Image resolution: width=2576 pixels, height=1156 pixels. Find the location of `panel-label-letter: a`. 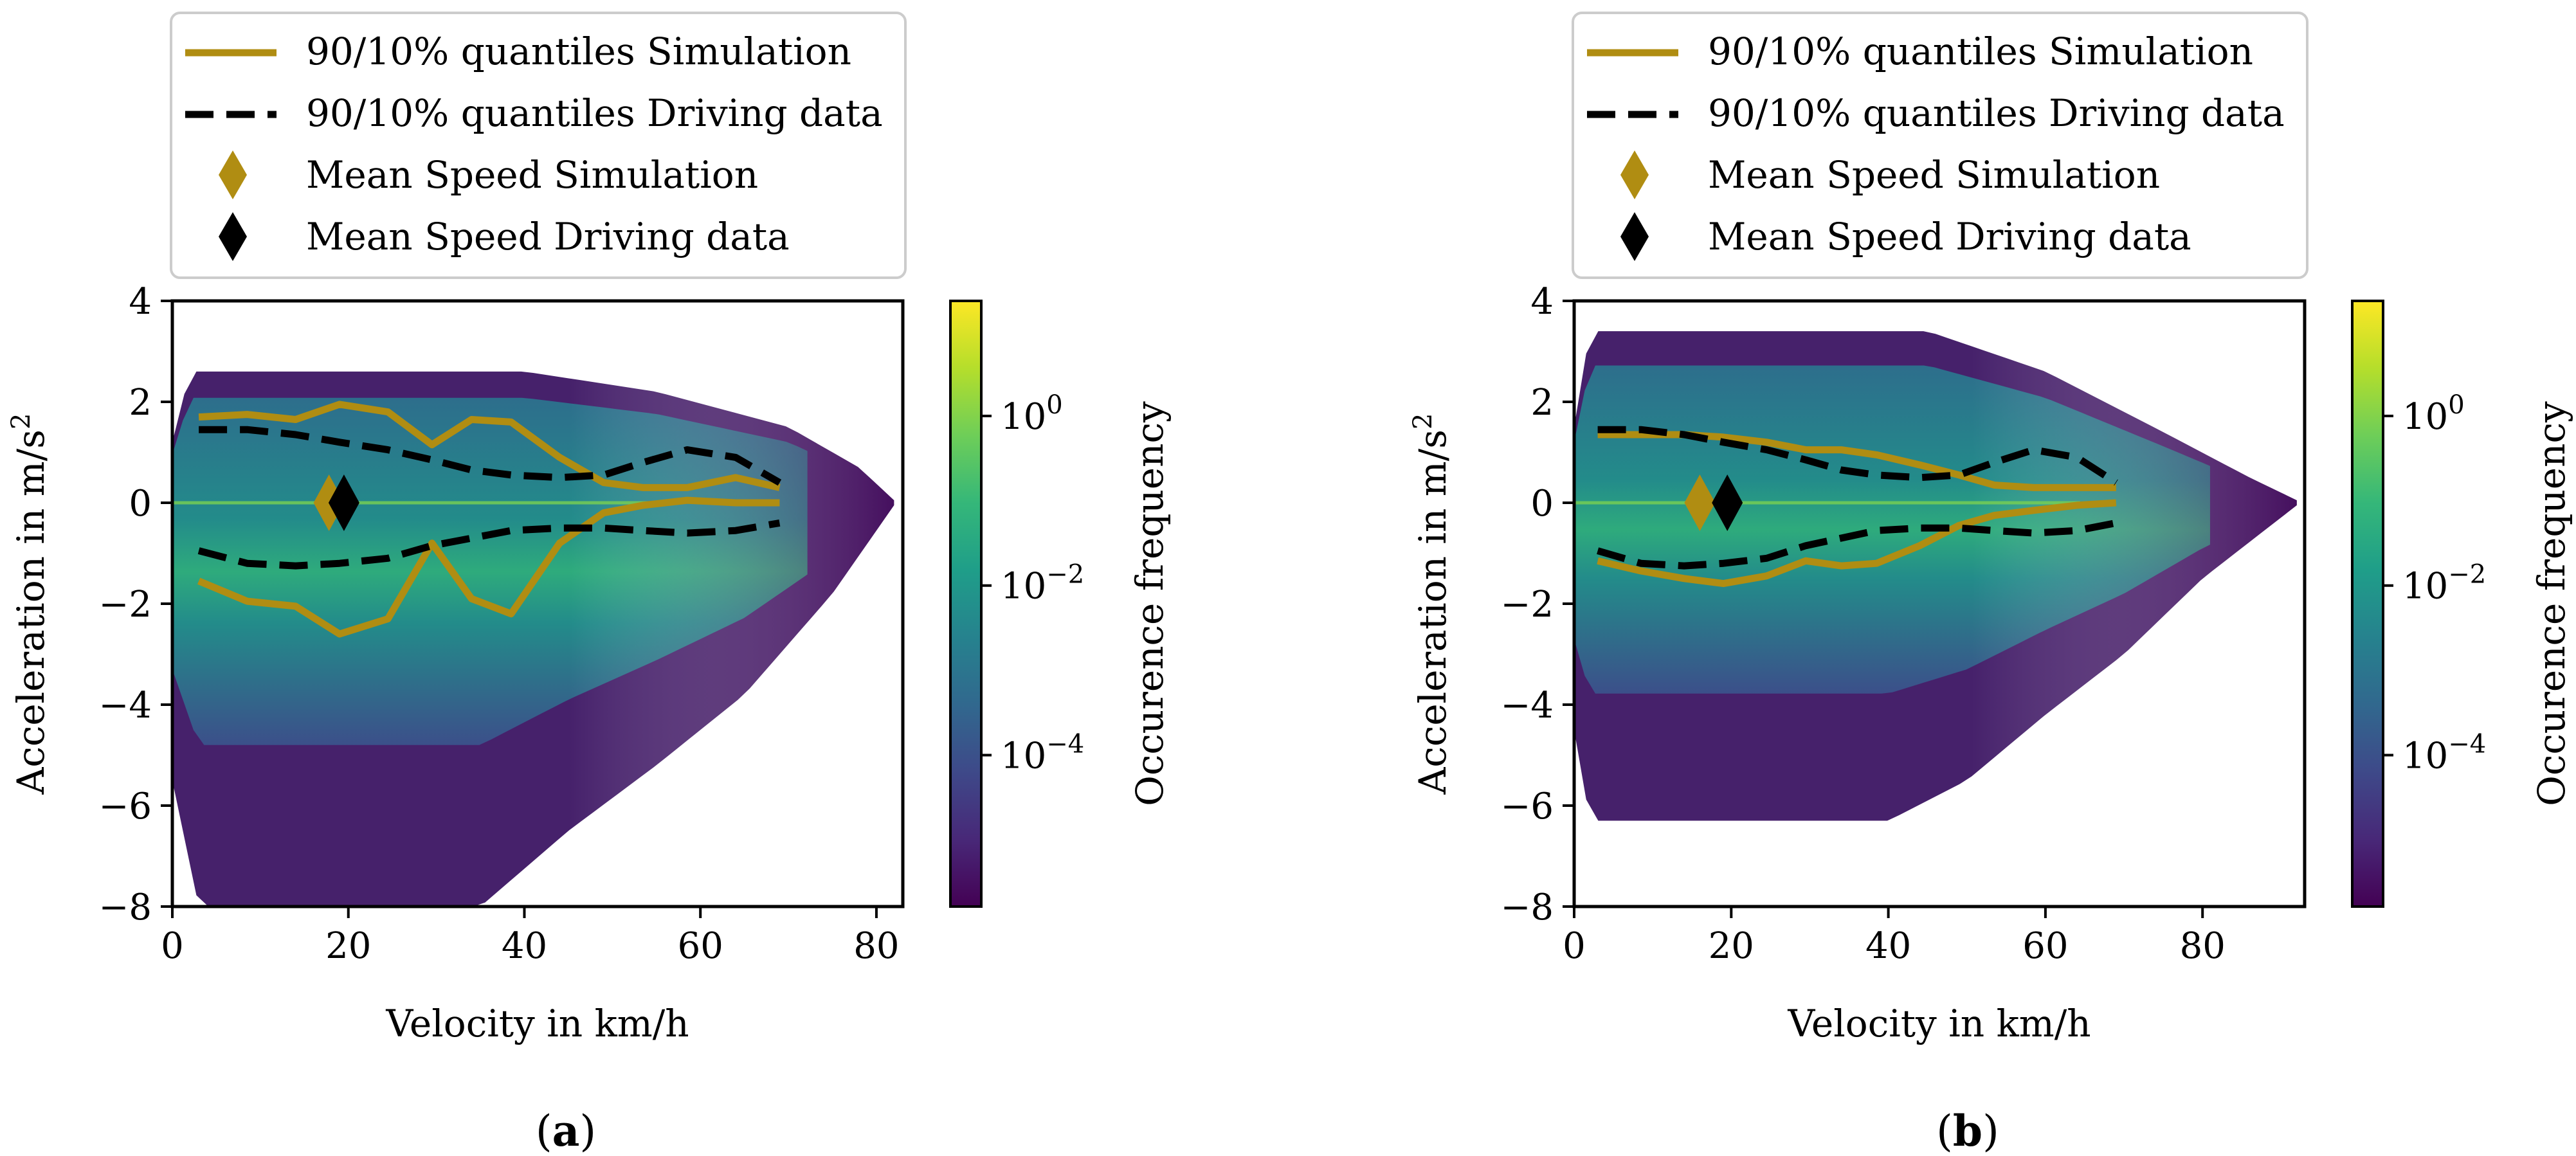

panel-label-letter: a is located at coordinates (566, 1131).